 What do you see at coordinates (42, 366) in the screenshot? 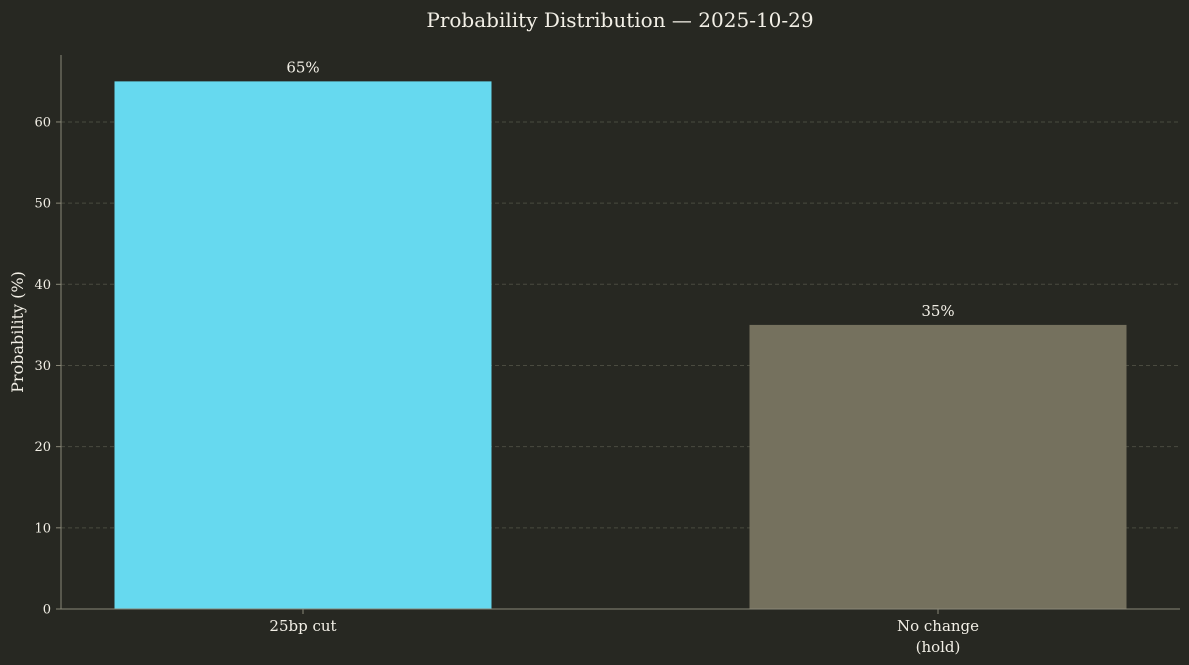
I see `y-tick-label-30: 30` at bounding box center [42, 366].